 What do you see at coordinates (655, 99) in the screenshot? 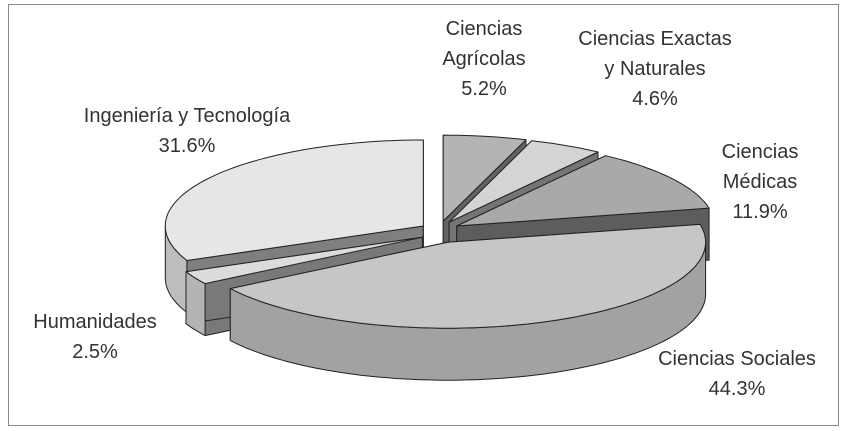
I see `slice-value-label: 4.6%` at bounding box center [655, 99].